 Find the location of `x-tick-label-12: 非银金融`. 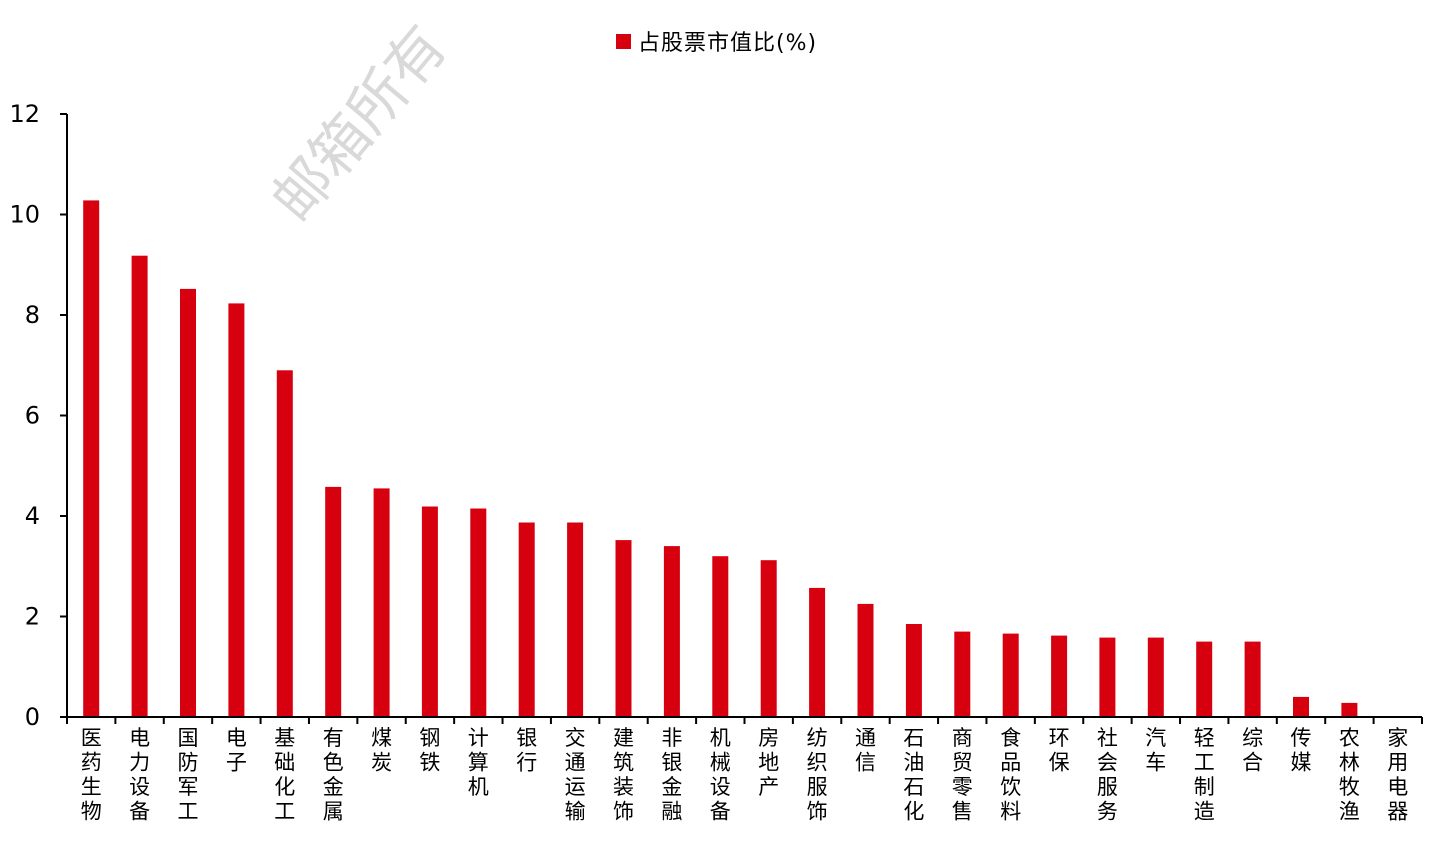

x-tick-label-12: 非银金融 is located at coordinates (671, 775).